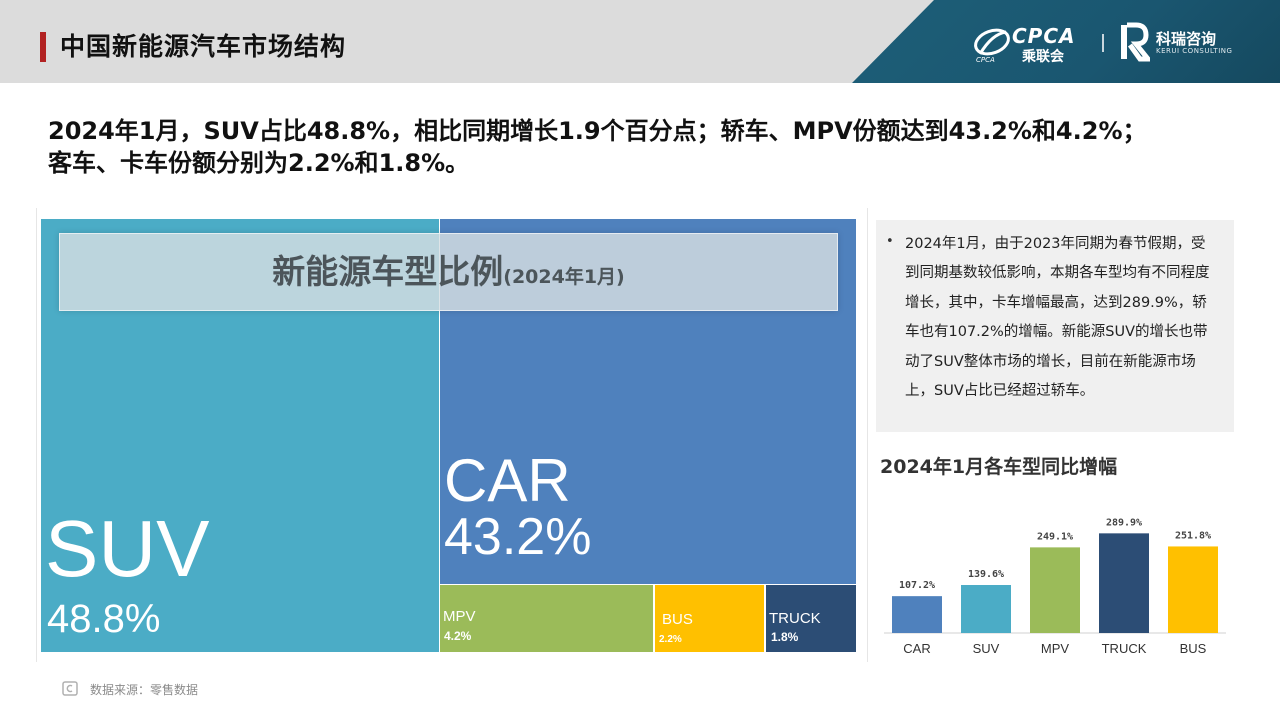 This screenshot has height=720, width=1280. What do you see at coordinates (43, 47) in the screenshot?
I see `header-accent-bar` at bounding box center [43, 47].